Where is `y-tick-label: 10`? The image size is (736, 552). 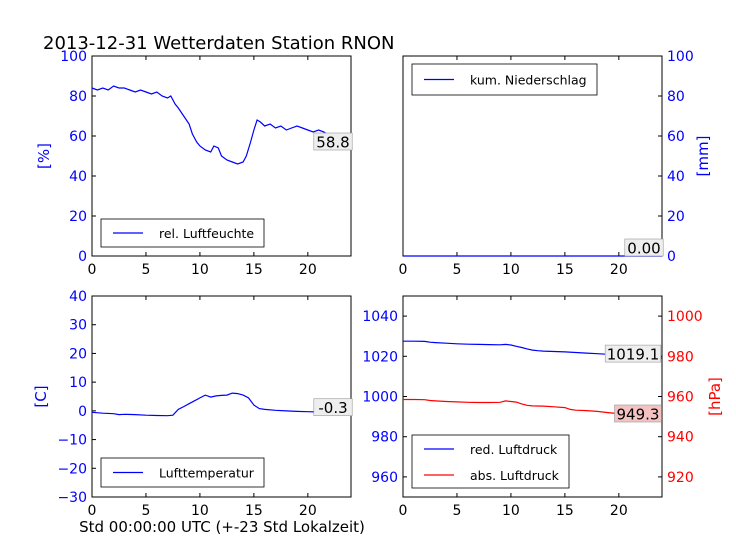 y-tick-label: 10 is located at coordinates (78, 383).